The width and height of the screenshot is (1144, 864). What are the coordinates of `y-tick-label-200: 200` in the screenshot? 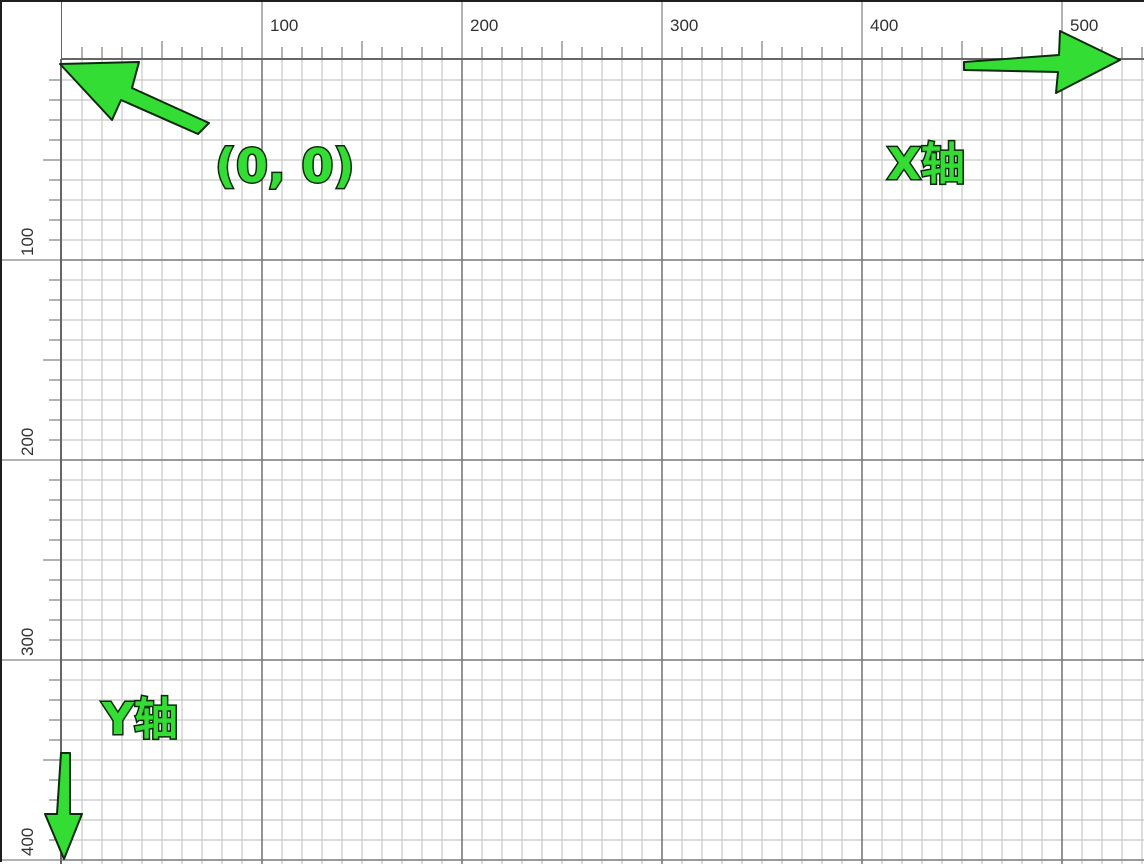 It's located at (27, 442).